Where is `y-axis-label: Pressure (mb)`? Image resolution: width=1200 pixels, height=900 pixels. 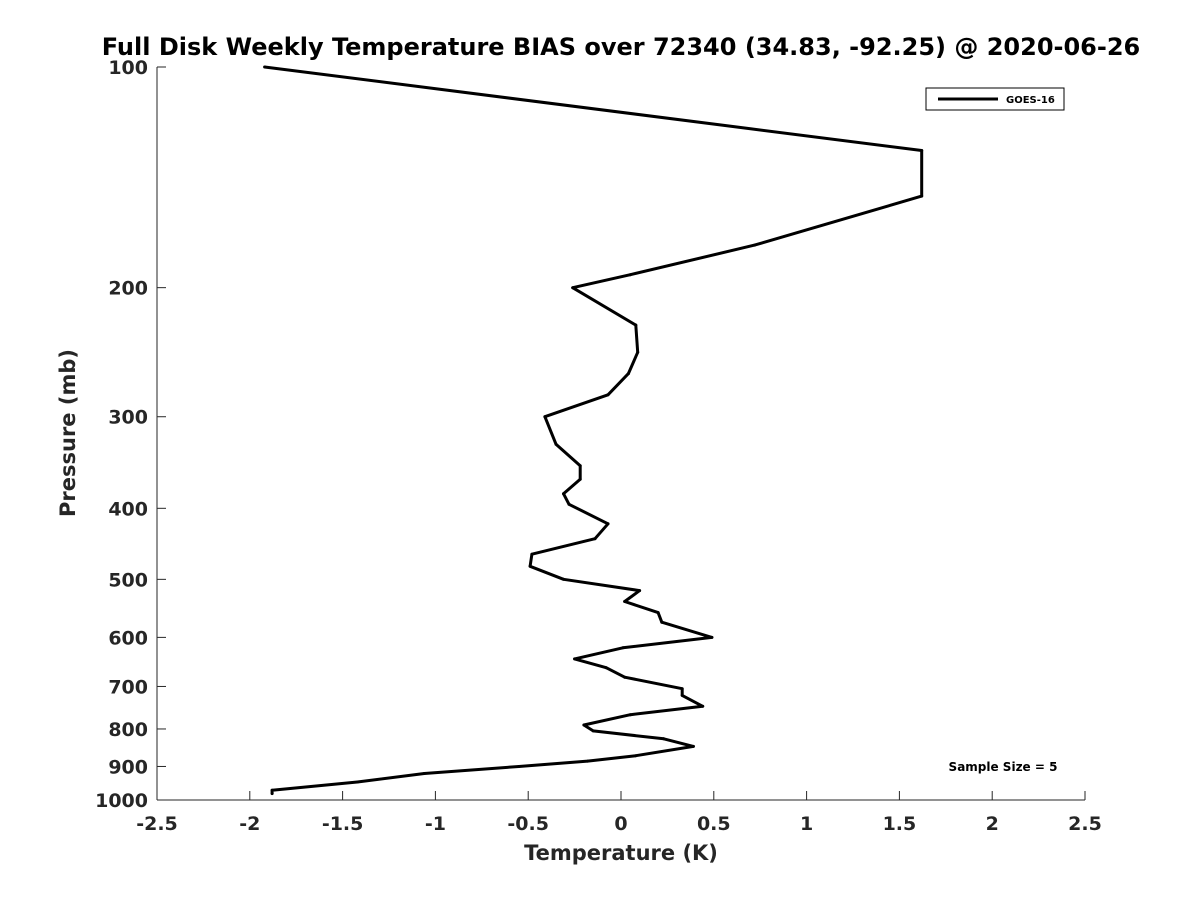
y-axis-label: Pressure (mb) is located at coordinates (68, 433).